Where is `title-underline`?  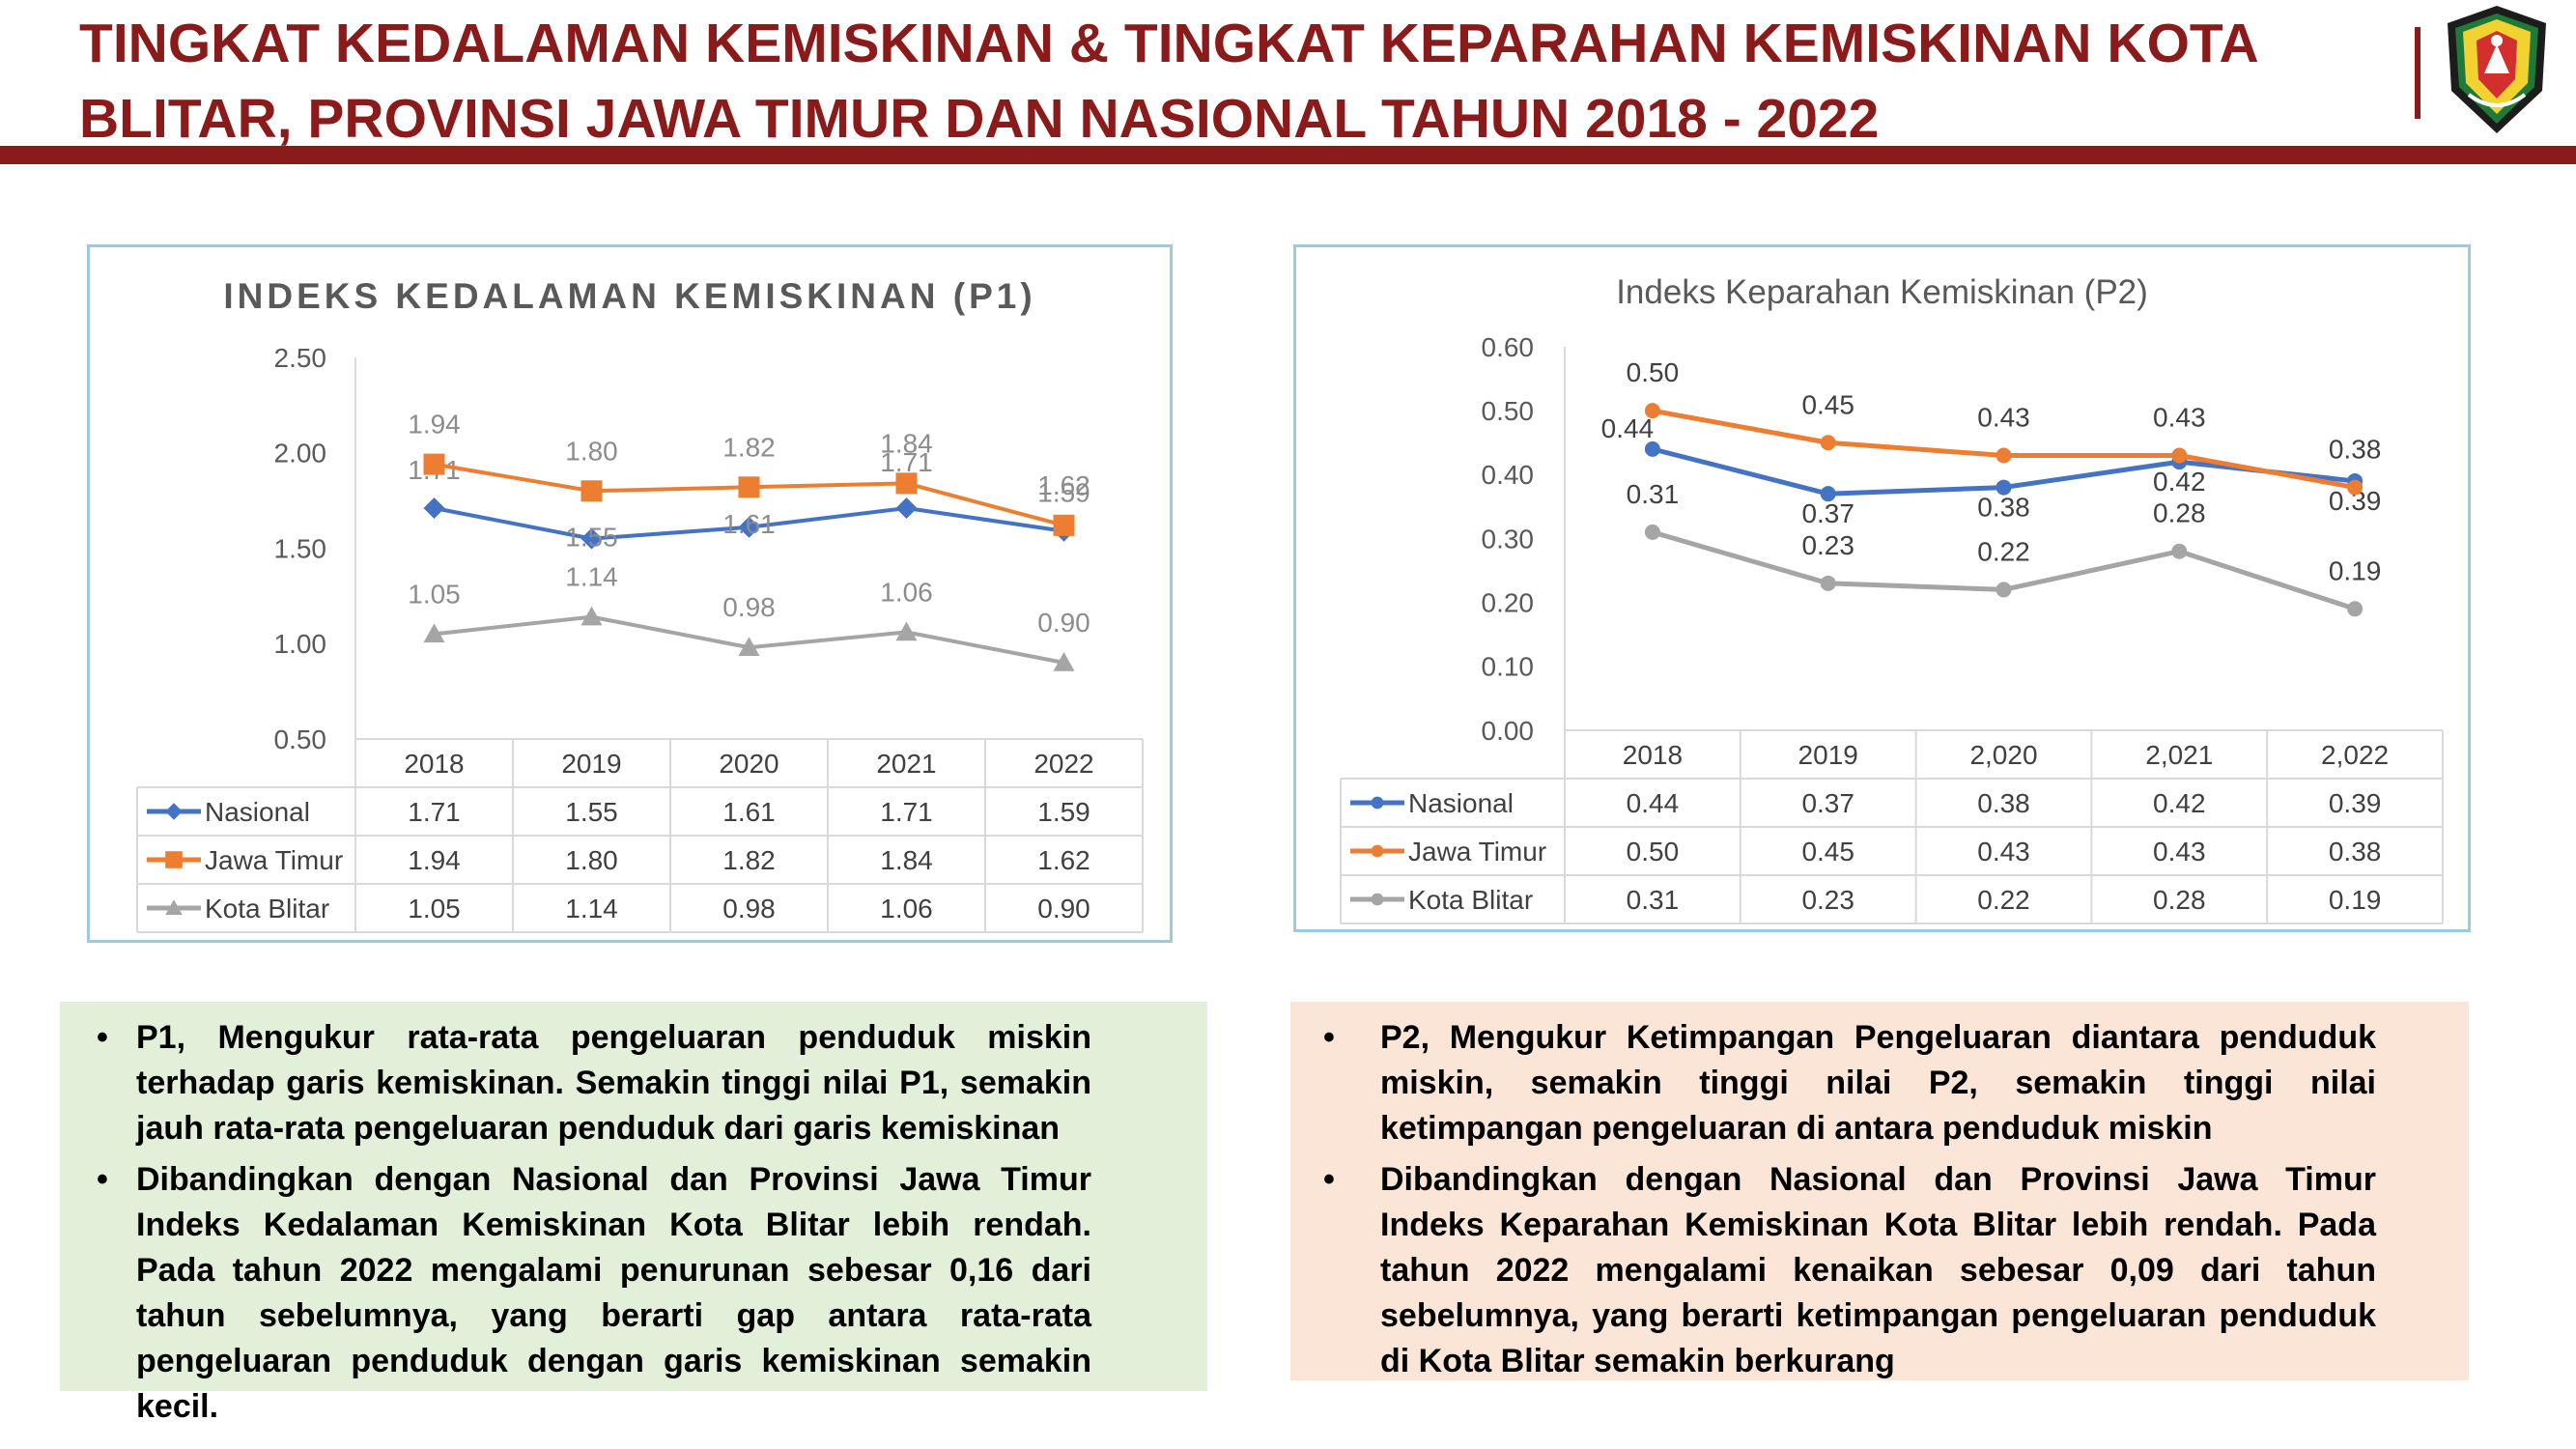
title-underline is located at coordinates (1288, 155).